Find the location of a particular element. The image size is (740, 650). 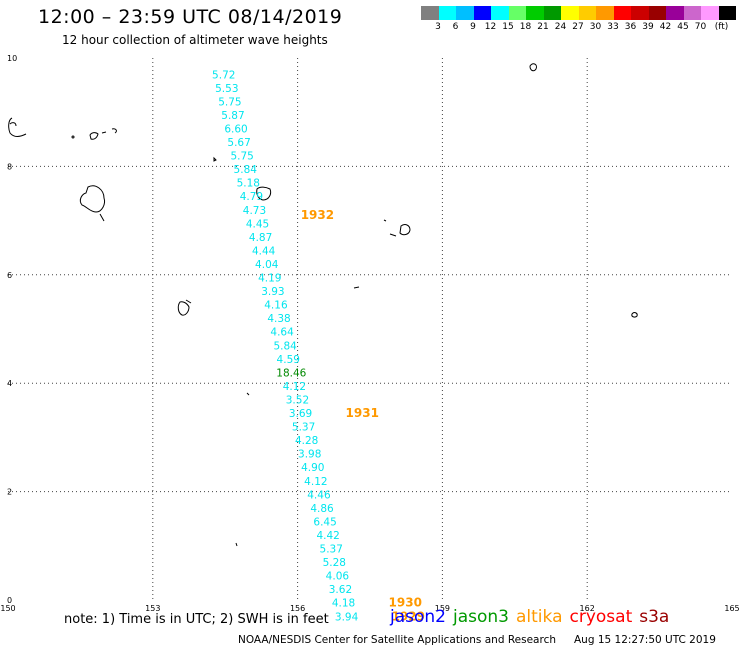

y-tick-label: 2 is located at coordinates (9, 492).